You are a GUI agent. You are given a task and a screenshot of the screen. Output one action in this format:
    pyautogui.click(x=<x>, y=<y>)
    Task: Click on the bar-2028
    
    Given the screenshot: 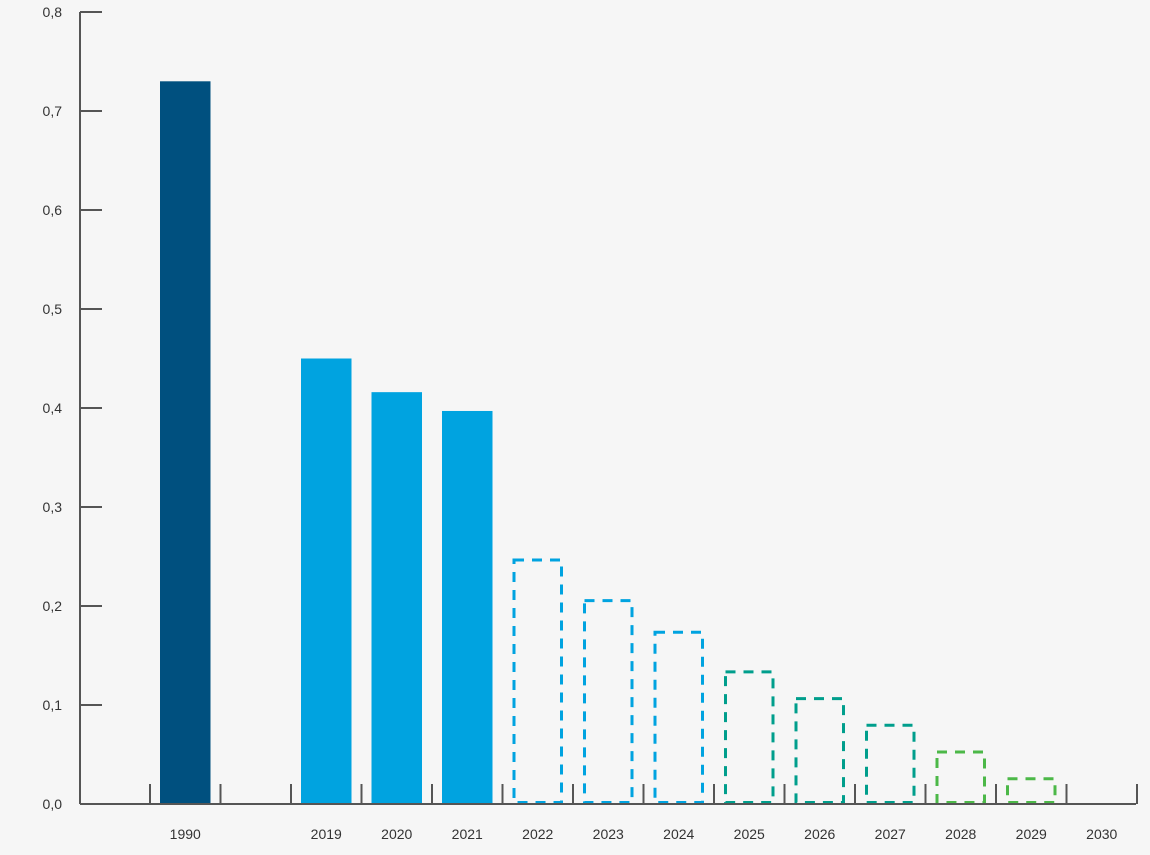 What is the action you would take?
    pyautogui.click(x=960, y=777)
    